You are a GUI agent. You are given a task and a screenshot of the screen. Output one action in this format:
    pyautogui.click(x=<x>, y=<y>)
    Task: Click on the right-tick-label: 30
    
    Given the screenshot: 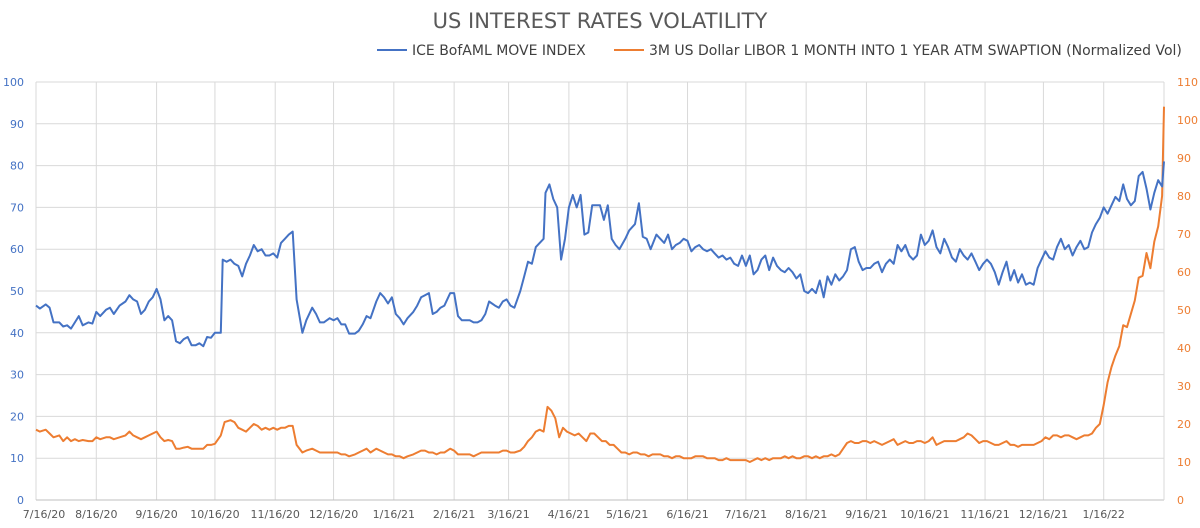 What is the action you would take?
    pyautogui.click(x=1184, y=386)
    